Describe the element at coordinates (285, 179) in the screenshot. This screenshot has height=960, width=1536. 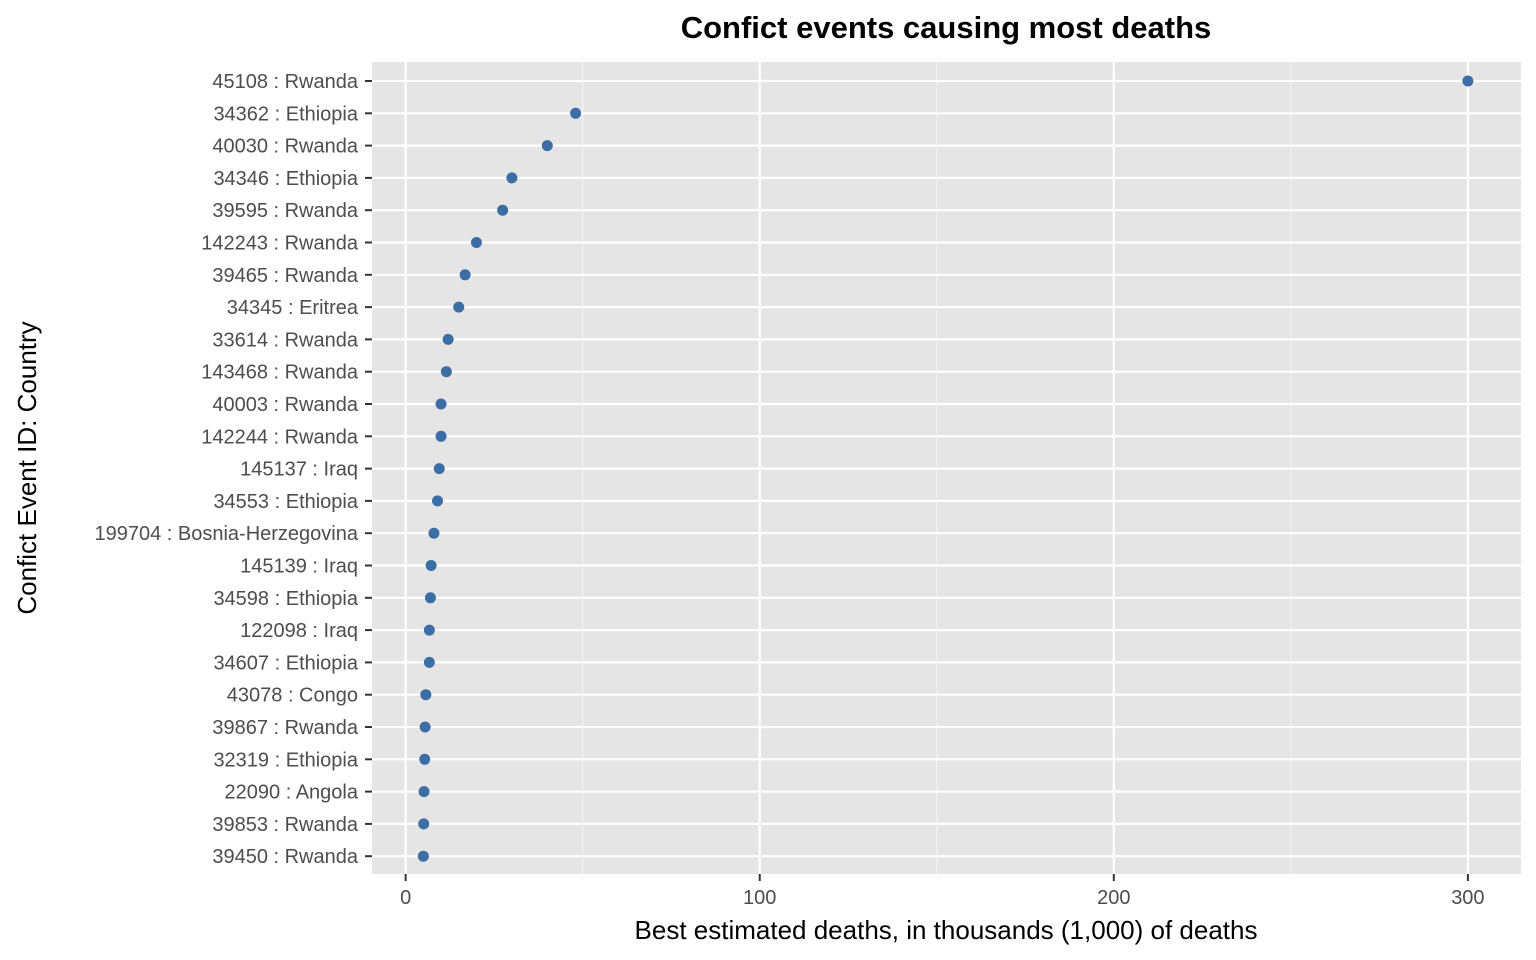
I see `y-tick-label: 34346 : Ethiopia` at that location.